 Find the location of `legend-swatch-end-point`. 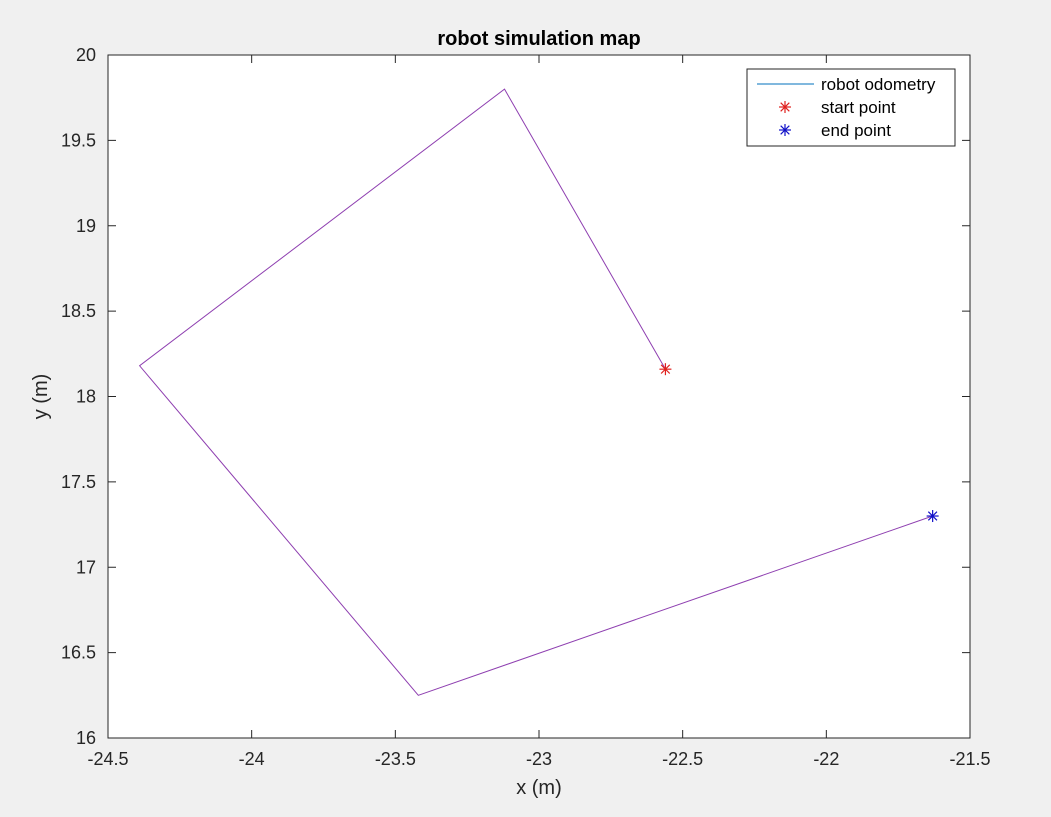

legend-swatch-end-point is located at coordinates (785, 130).